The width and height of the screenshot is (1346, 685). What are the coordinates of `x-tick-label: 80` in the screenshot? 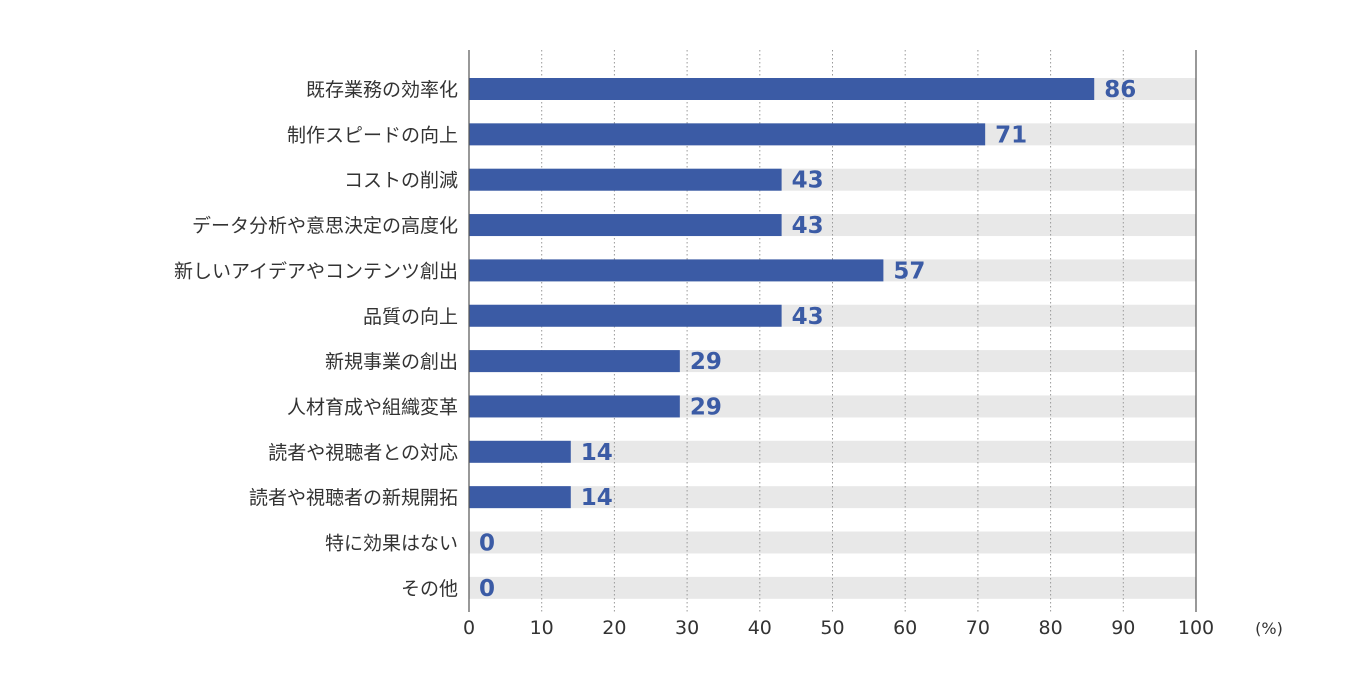 It's located at (1051, 628).